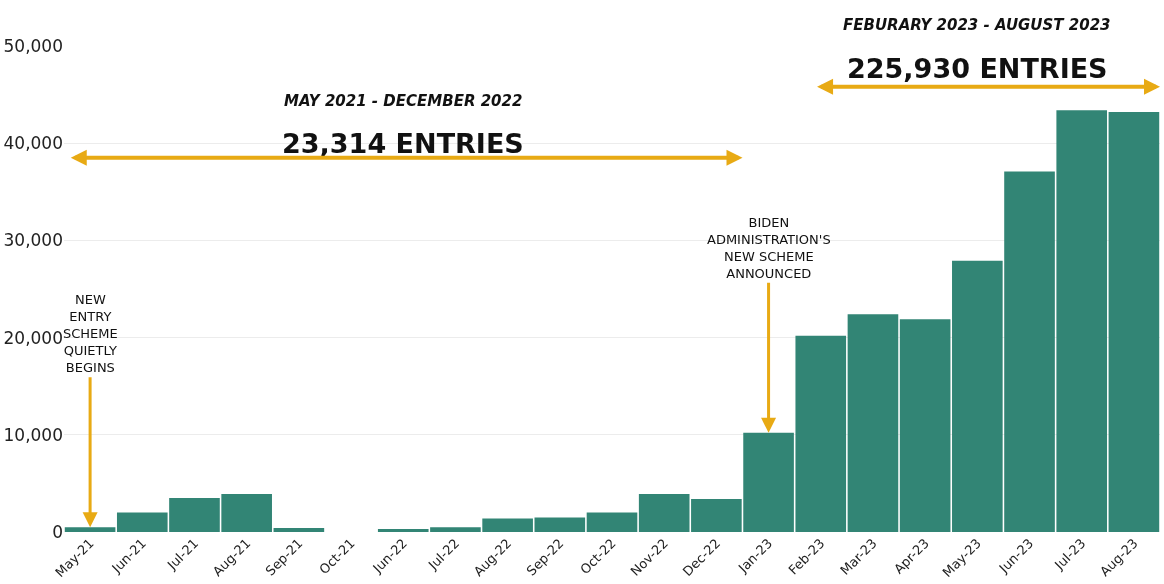 This screenshot has width=1164, height=584. Describe the element at coordinates (769, 248) in the screenshot. I see `annotation: BIDEN ADMINISTRATION'S NEW SCHEME ANNOUNCED` at that location.